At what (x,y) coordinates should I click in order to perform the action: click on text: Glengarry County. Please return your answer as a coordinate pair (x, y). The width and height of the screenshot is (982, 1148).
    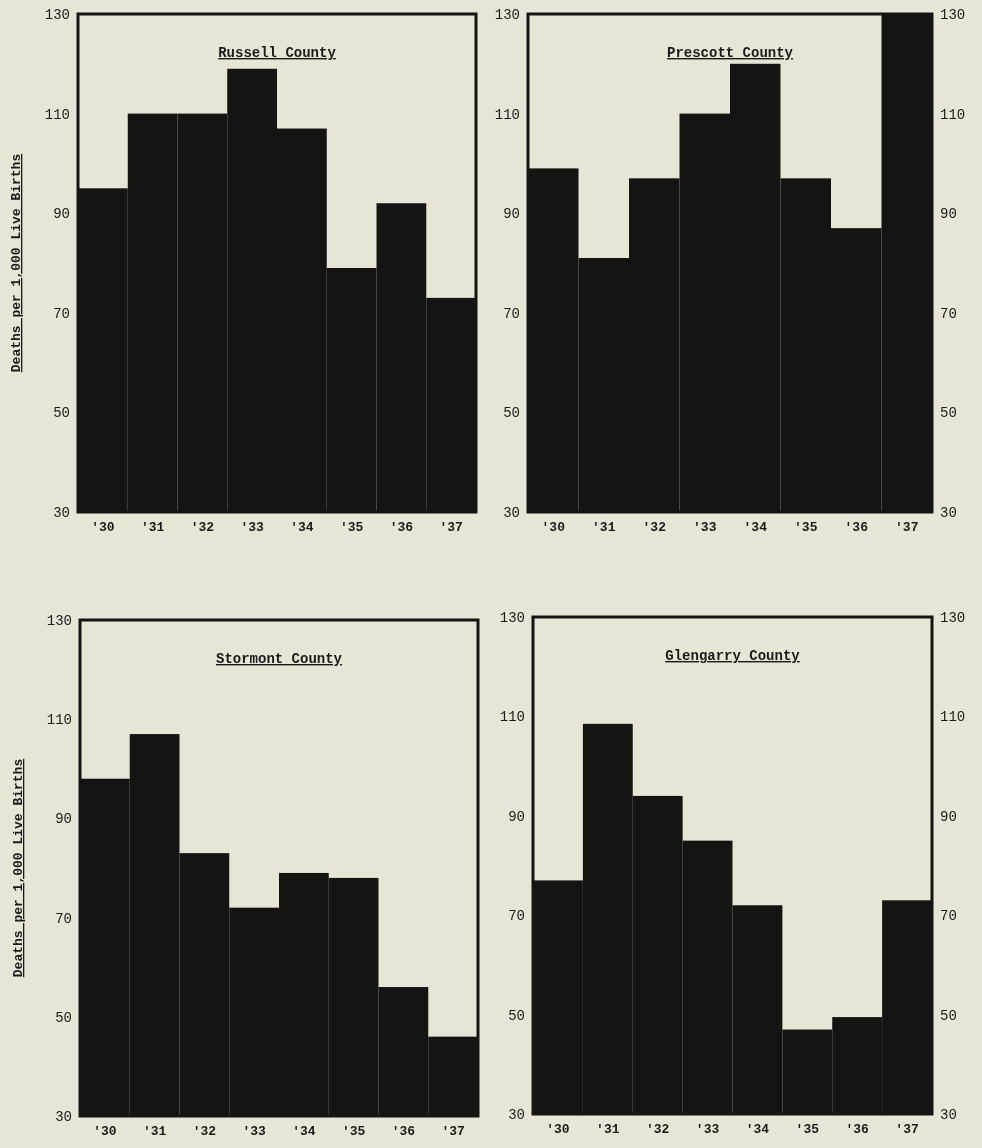
    Looking at the image, I should click on (733, 656).